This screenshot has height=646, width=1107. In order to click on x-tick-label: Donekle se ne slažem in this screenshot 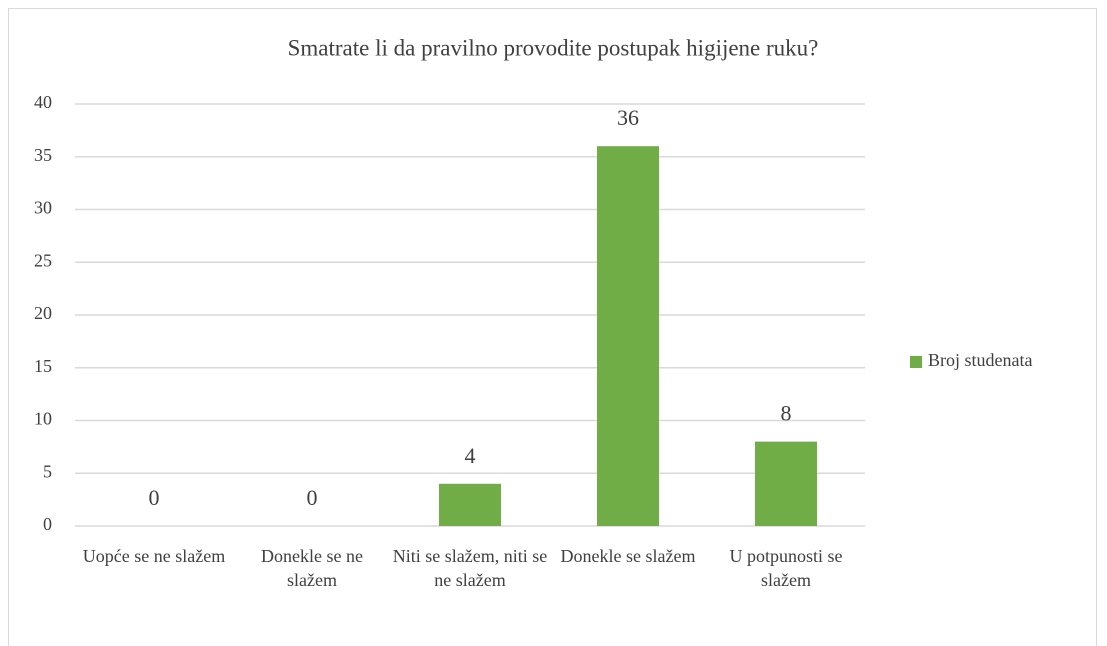, I will do `click(312, 568)`.